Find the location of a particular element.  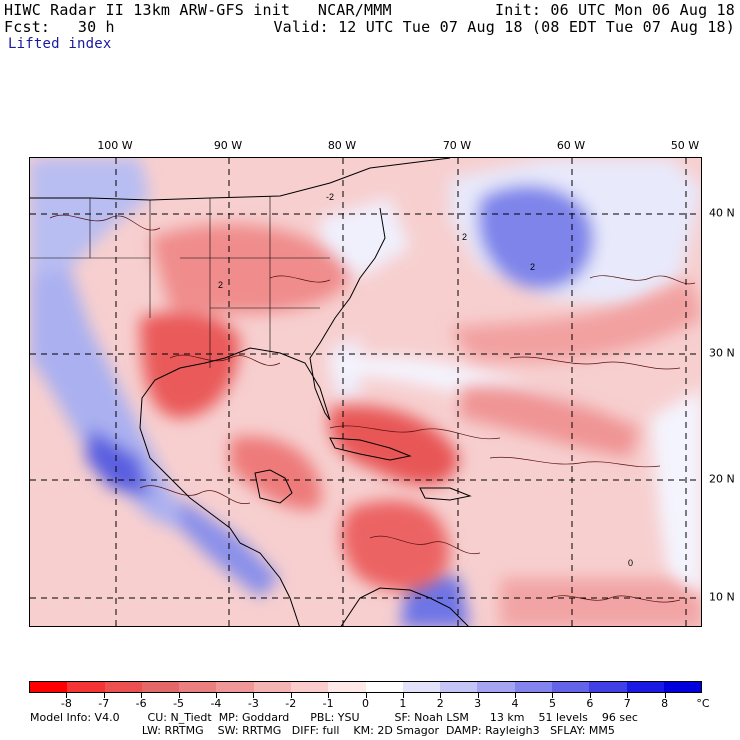

lon-label: 60 W is located at coordinates (571, 145).